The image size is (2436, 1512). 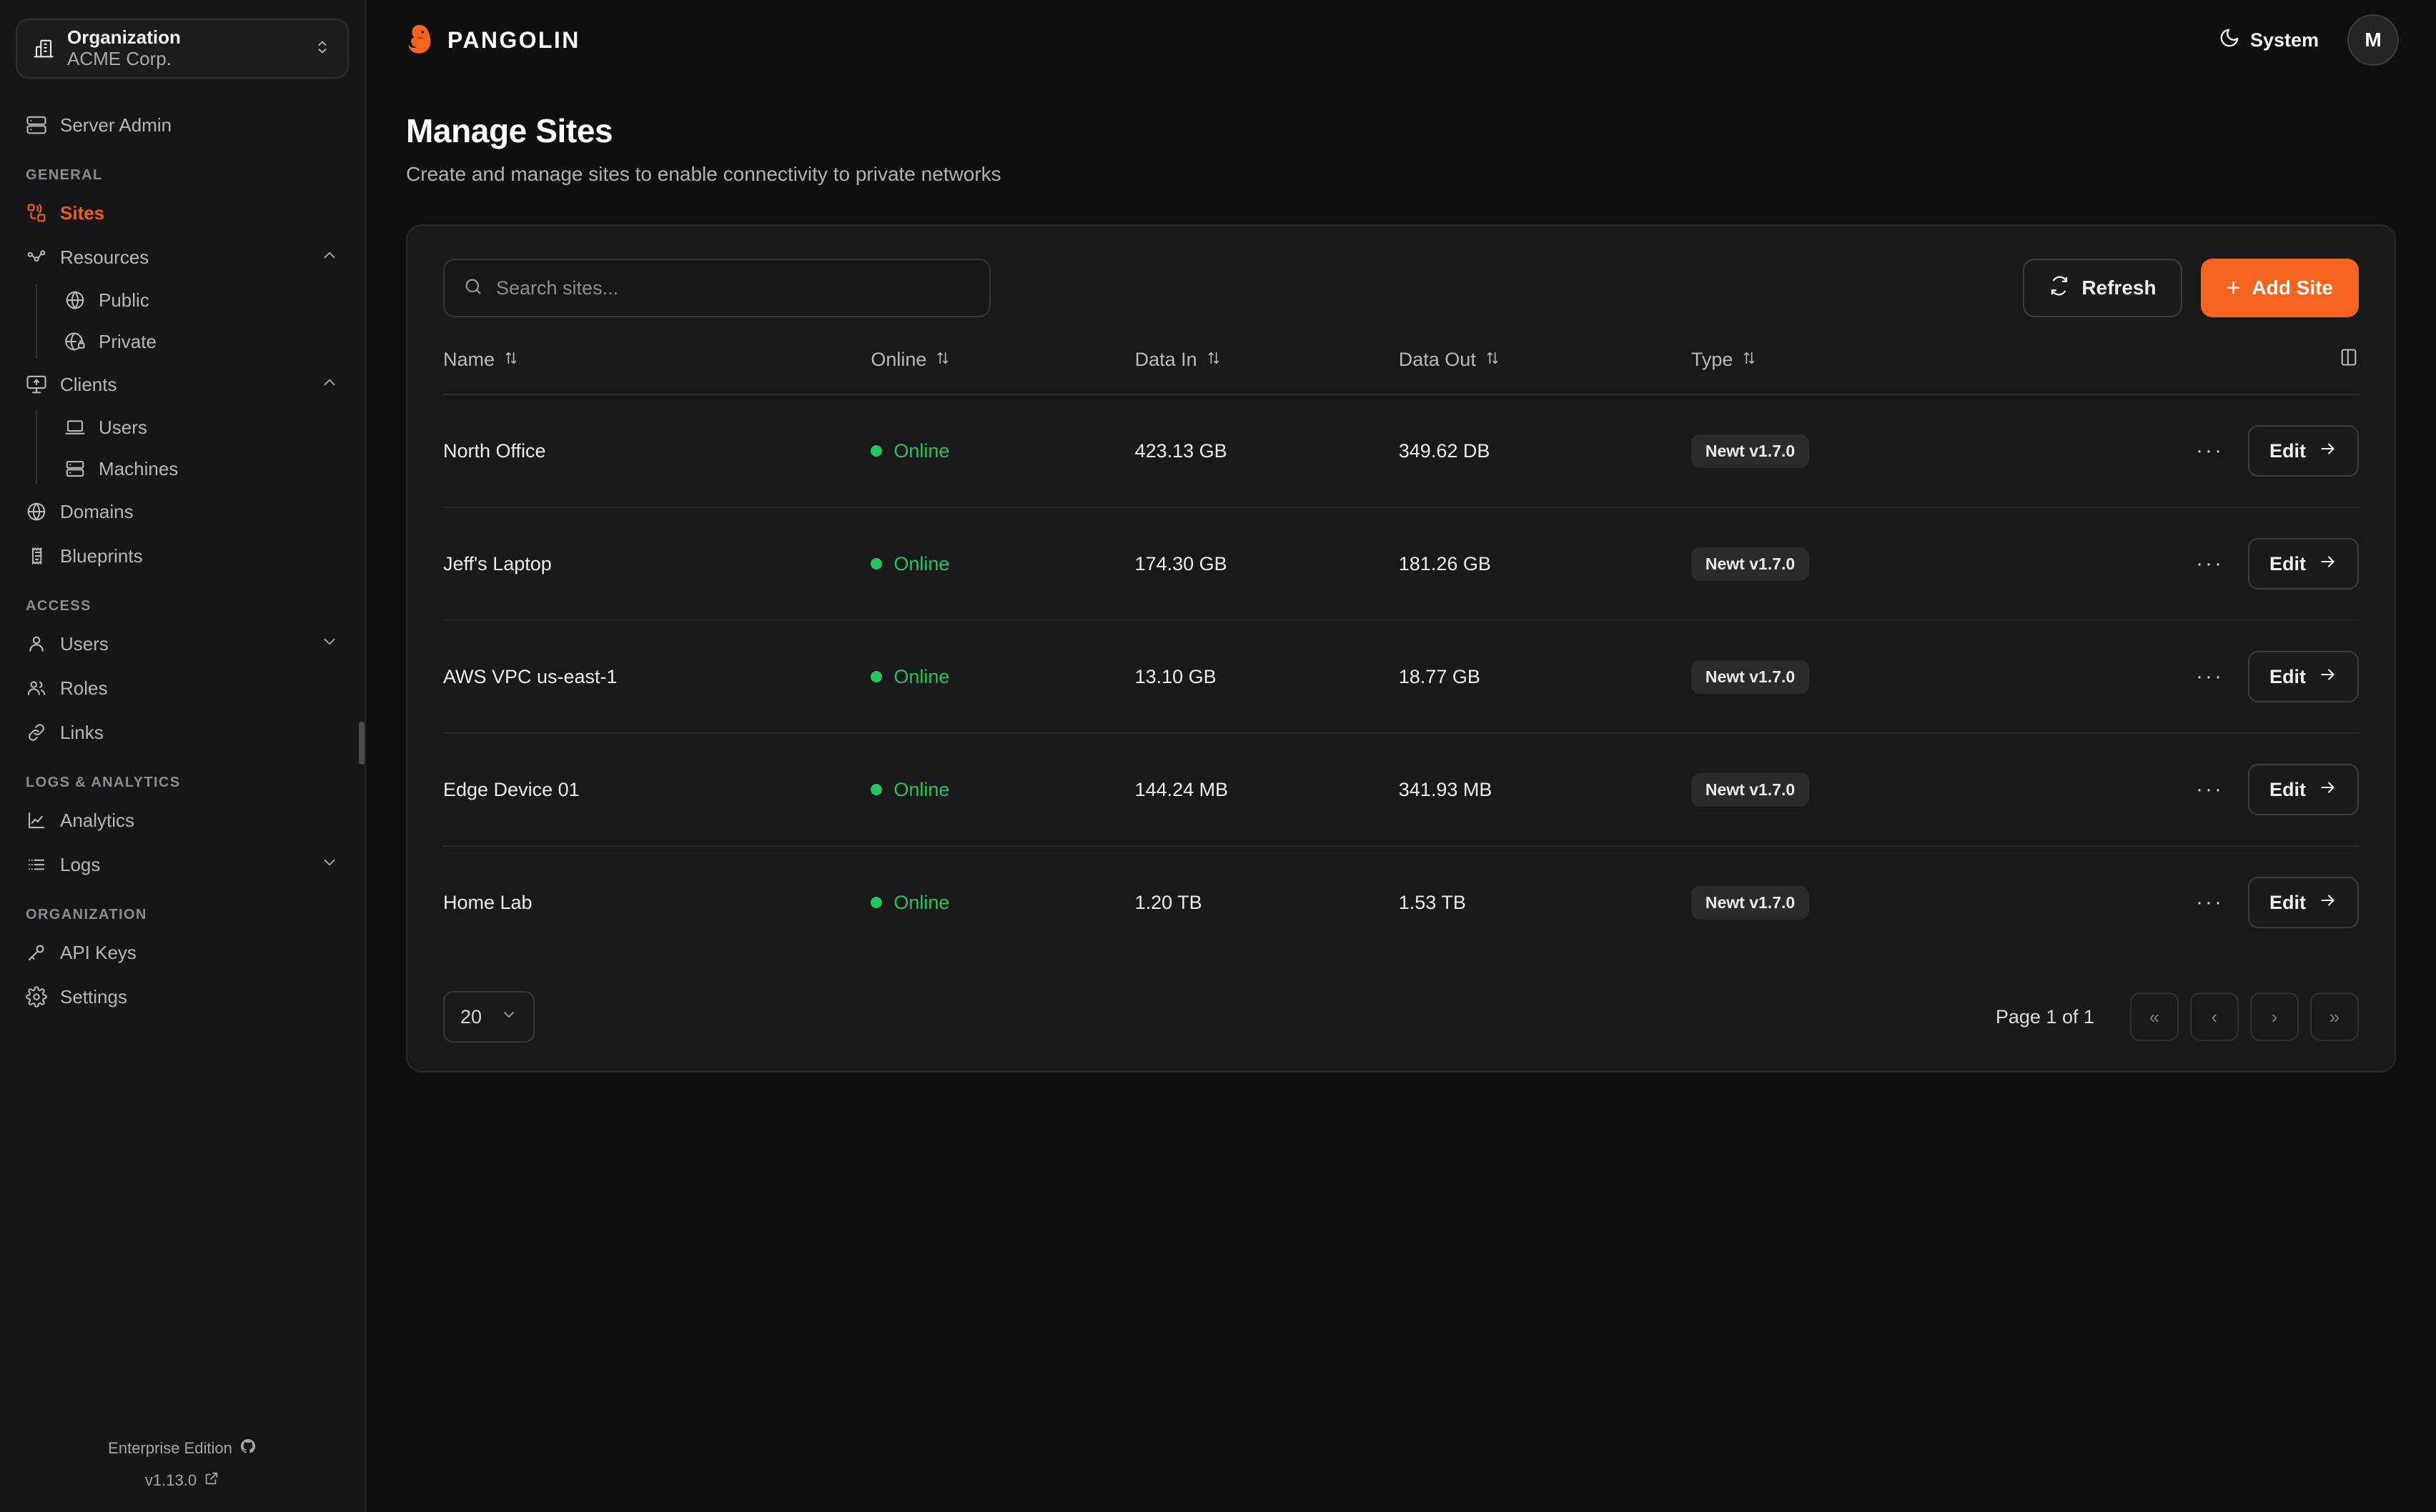 What do you see at coordinates (182, 997) in the screenshot?
I see `sidebar-item-settings: Settings` at bounding box center [182, 997].